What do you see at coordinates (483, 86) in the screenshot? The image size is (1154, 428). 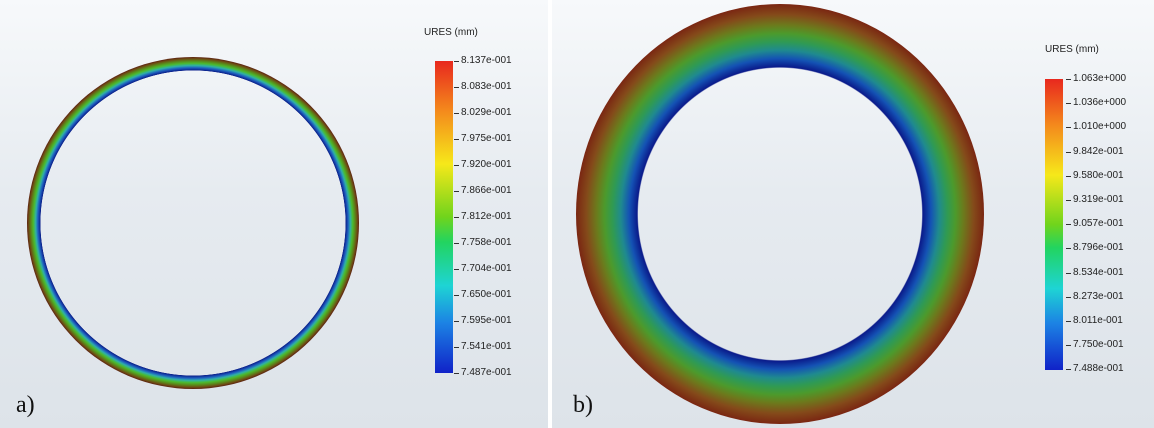 I see `a-tick-label: 8.083e-001` at bounding box center [483, 86].